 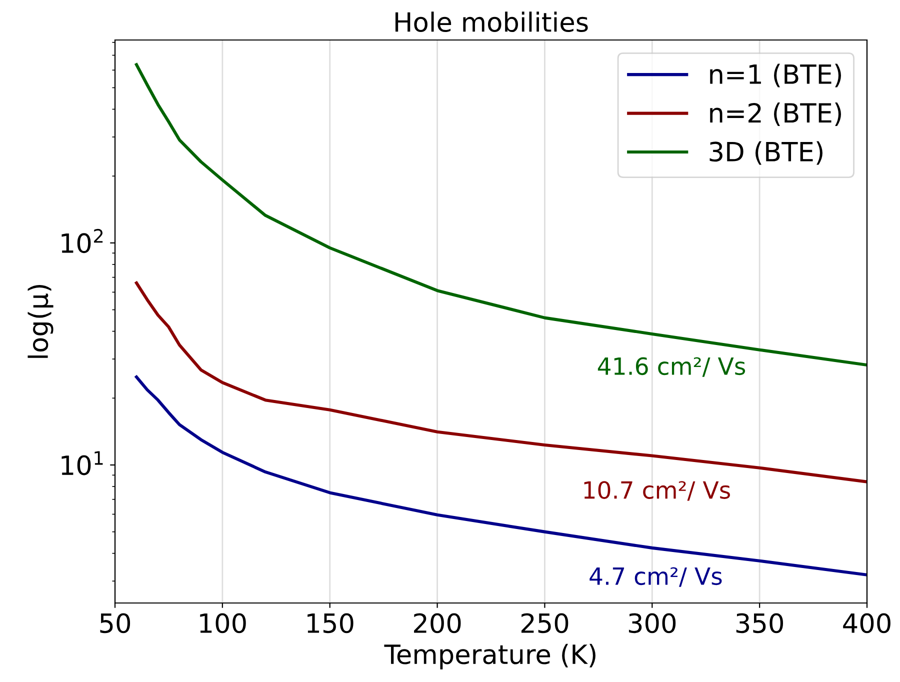 I want to click on y-axis-title: log(μ), so click(x=41, y=321).